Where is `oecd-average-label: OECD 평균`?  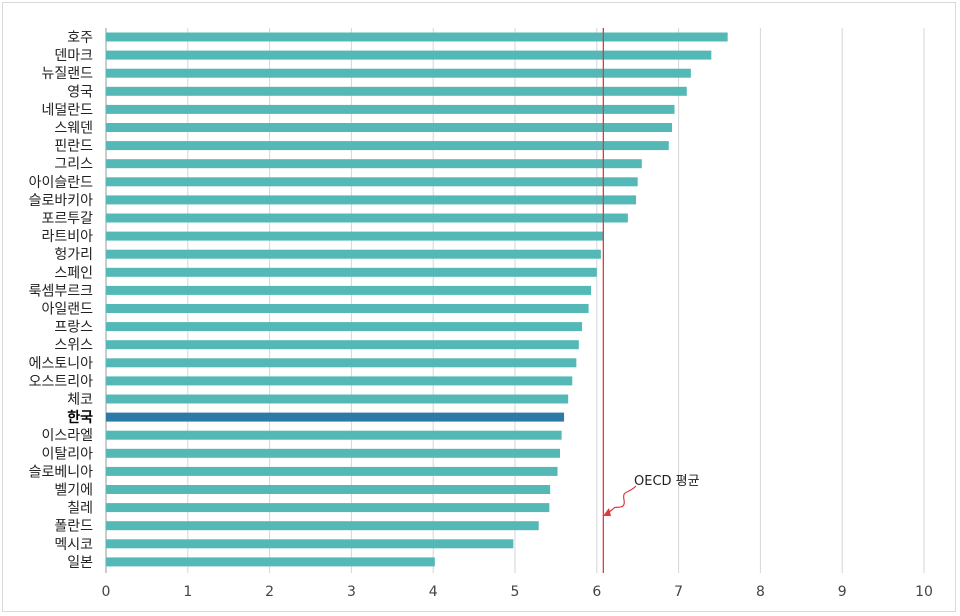 oecd-average-label: OECD 평균 is located at coordinates (667, 481).